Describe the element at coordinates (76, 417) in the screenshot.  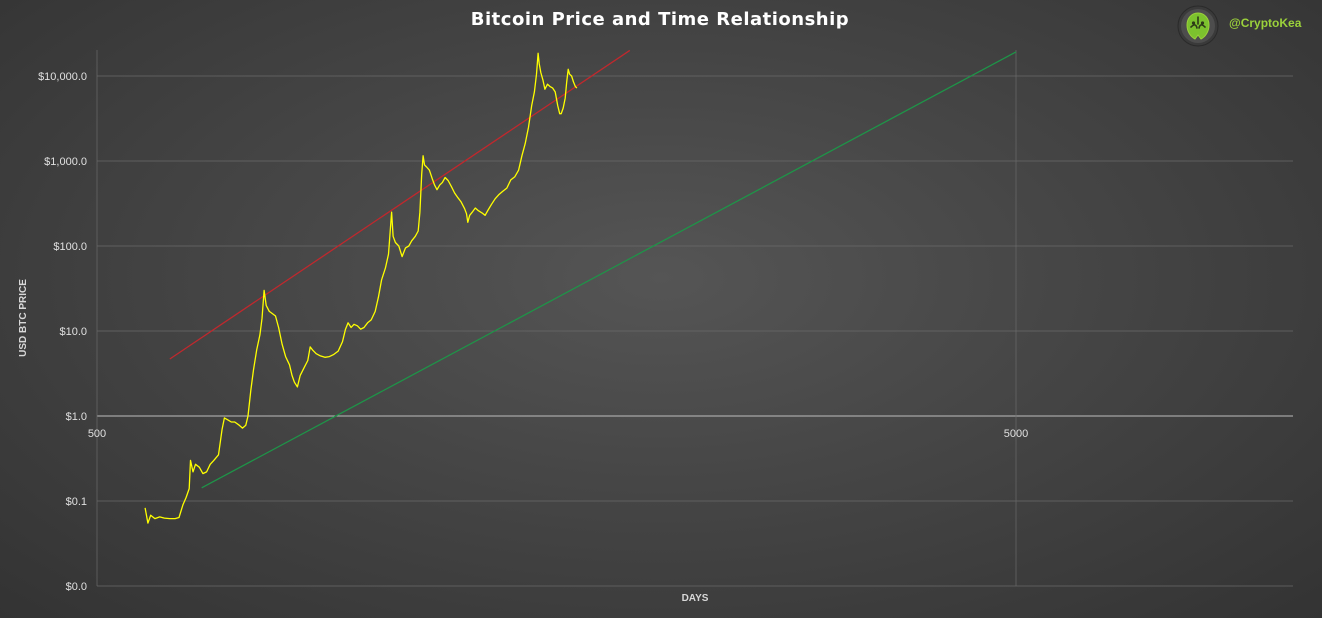
I see `y-tick-label: $1.0` at that location.